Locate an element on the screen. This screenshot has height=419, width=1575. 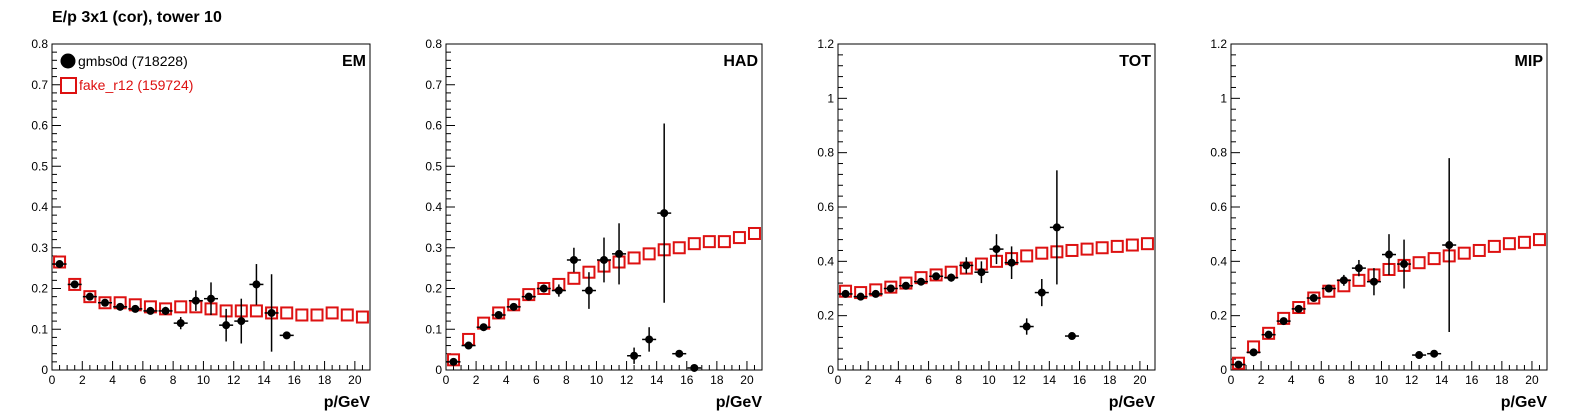
x-tick-label: 12 is located at coordinates (1019, 380).